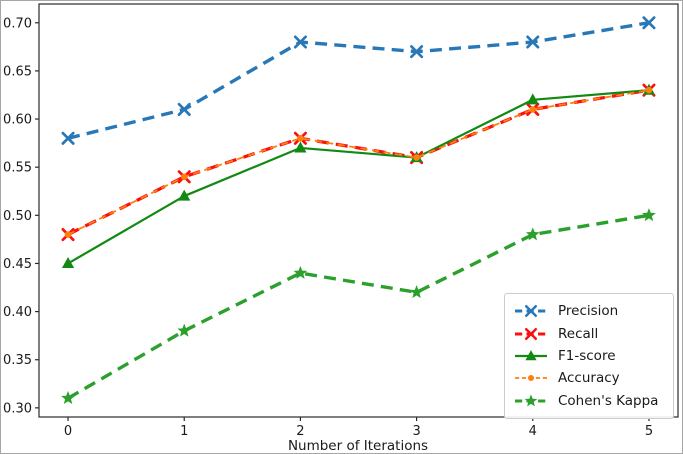 The width and height of the screenshot is (683, 454). I want to click on legend-item-cohens-kappa: Cohen's Kappa, so click(589, 401).